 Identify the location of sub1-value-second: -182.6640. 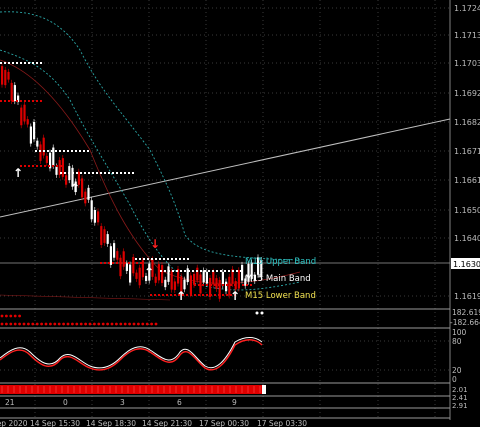
(465, 322).